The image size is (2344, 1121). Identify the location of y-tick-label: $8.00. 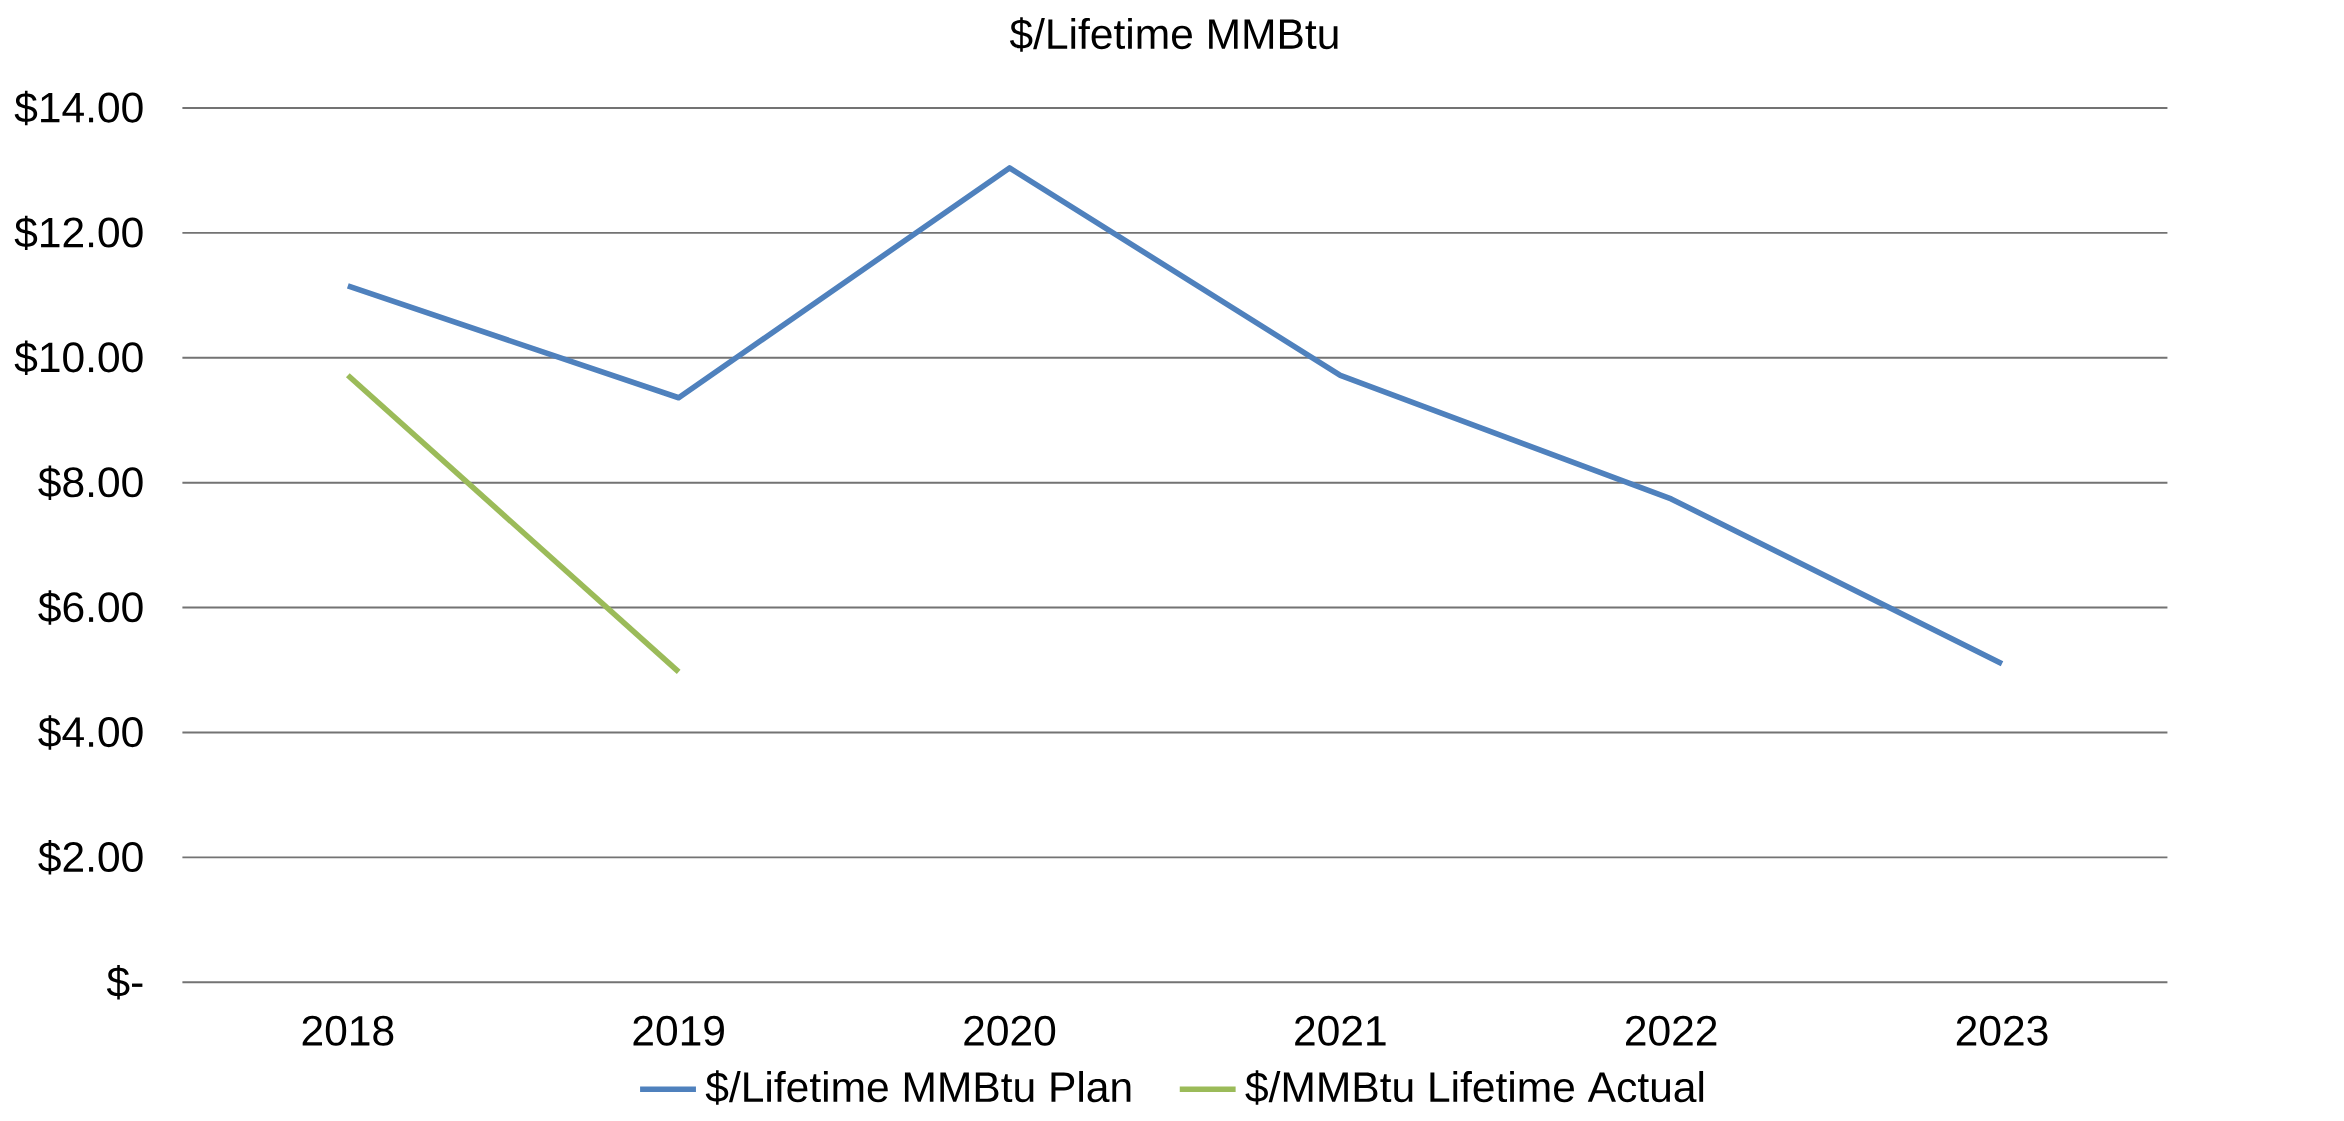
(90, 482).